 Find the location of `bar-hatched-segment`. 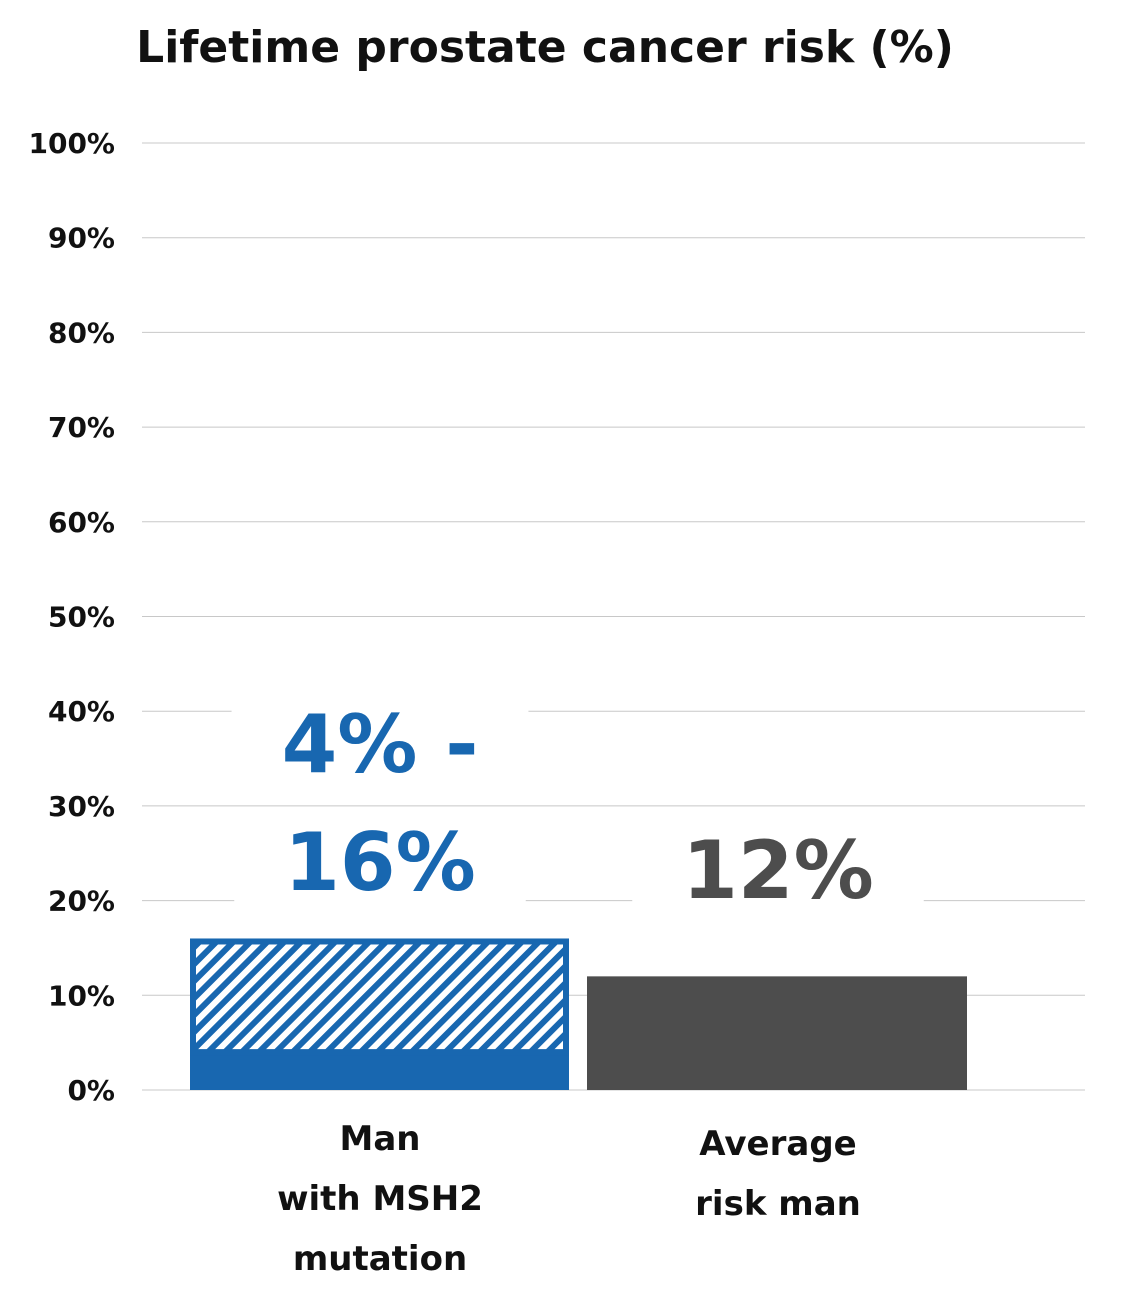

bar-hatched-segment is located at coordinates (379, 997).